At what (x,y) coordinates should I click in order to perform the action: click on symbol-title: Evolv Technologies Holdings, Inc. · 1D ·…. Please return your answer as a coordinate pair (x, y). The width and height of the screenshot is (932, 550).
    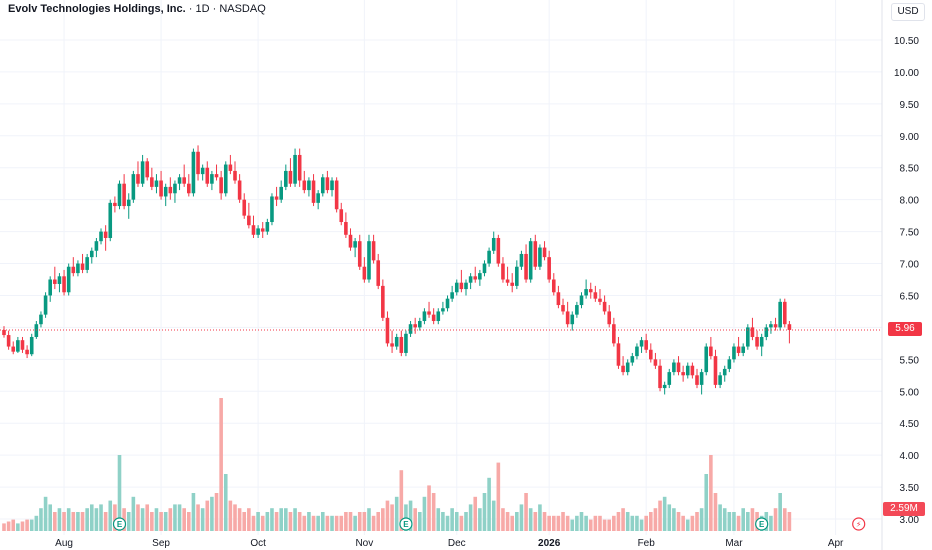
    Looking at the image, I should click on (137, 9).